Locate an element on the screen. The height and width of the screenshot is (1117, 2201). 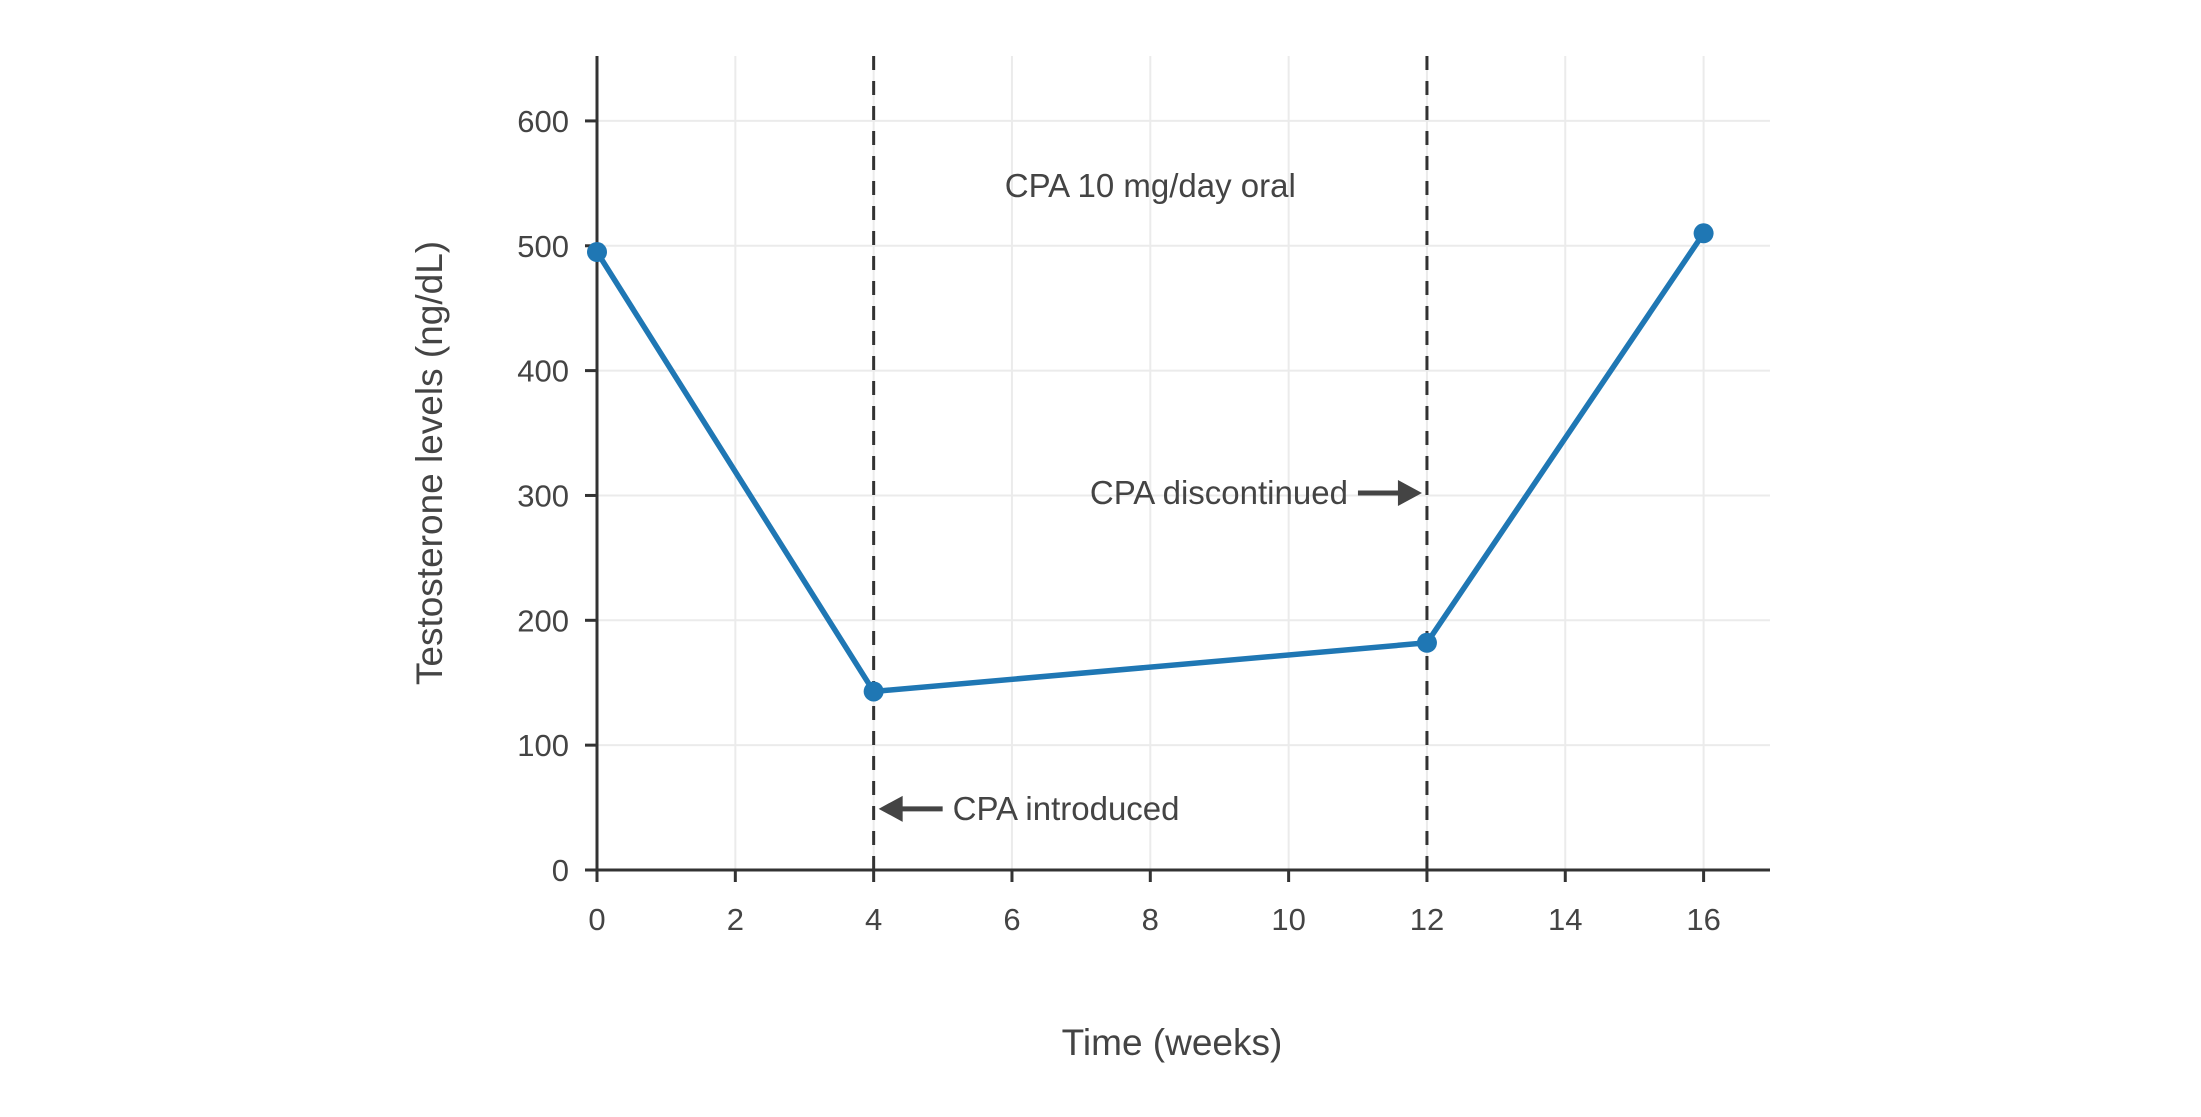
annotation-text: CPA 10 mg/day oral is located at coordinates (1150, 185).